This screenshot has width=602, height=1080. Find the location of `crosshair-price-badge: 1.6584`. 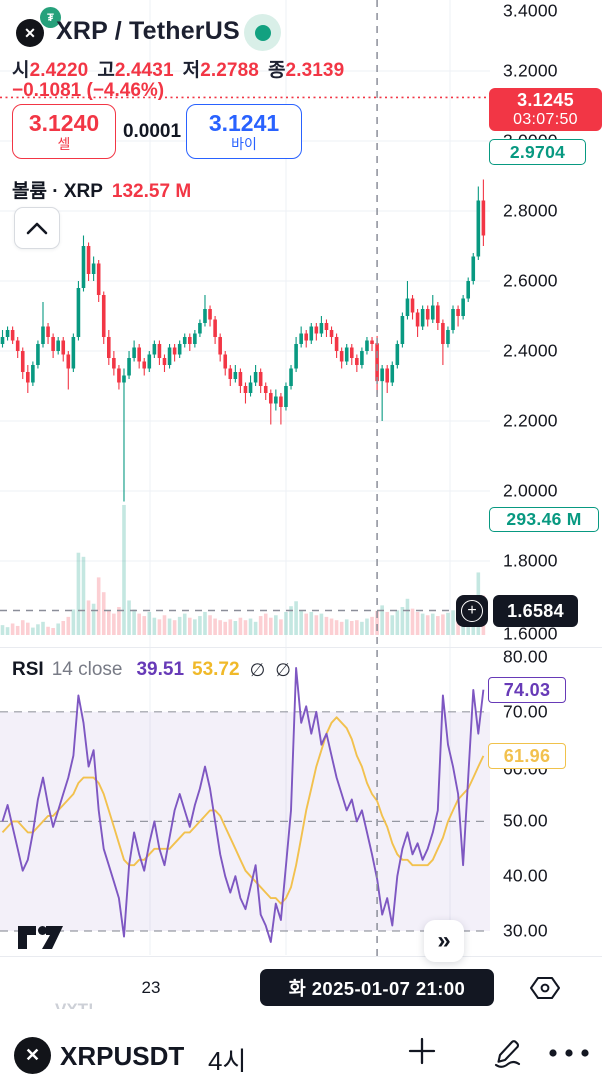

crosshair-price-badge: 1.6584 is located at coordinates (535, 611).